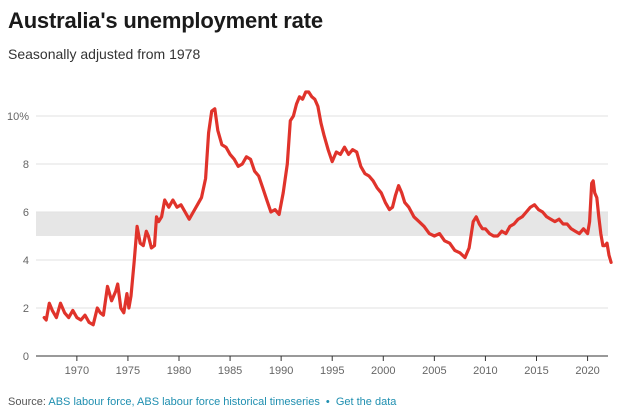  I want to click on y-tick-label: 4, so click(26, 261).